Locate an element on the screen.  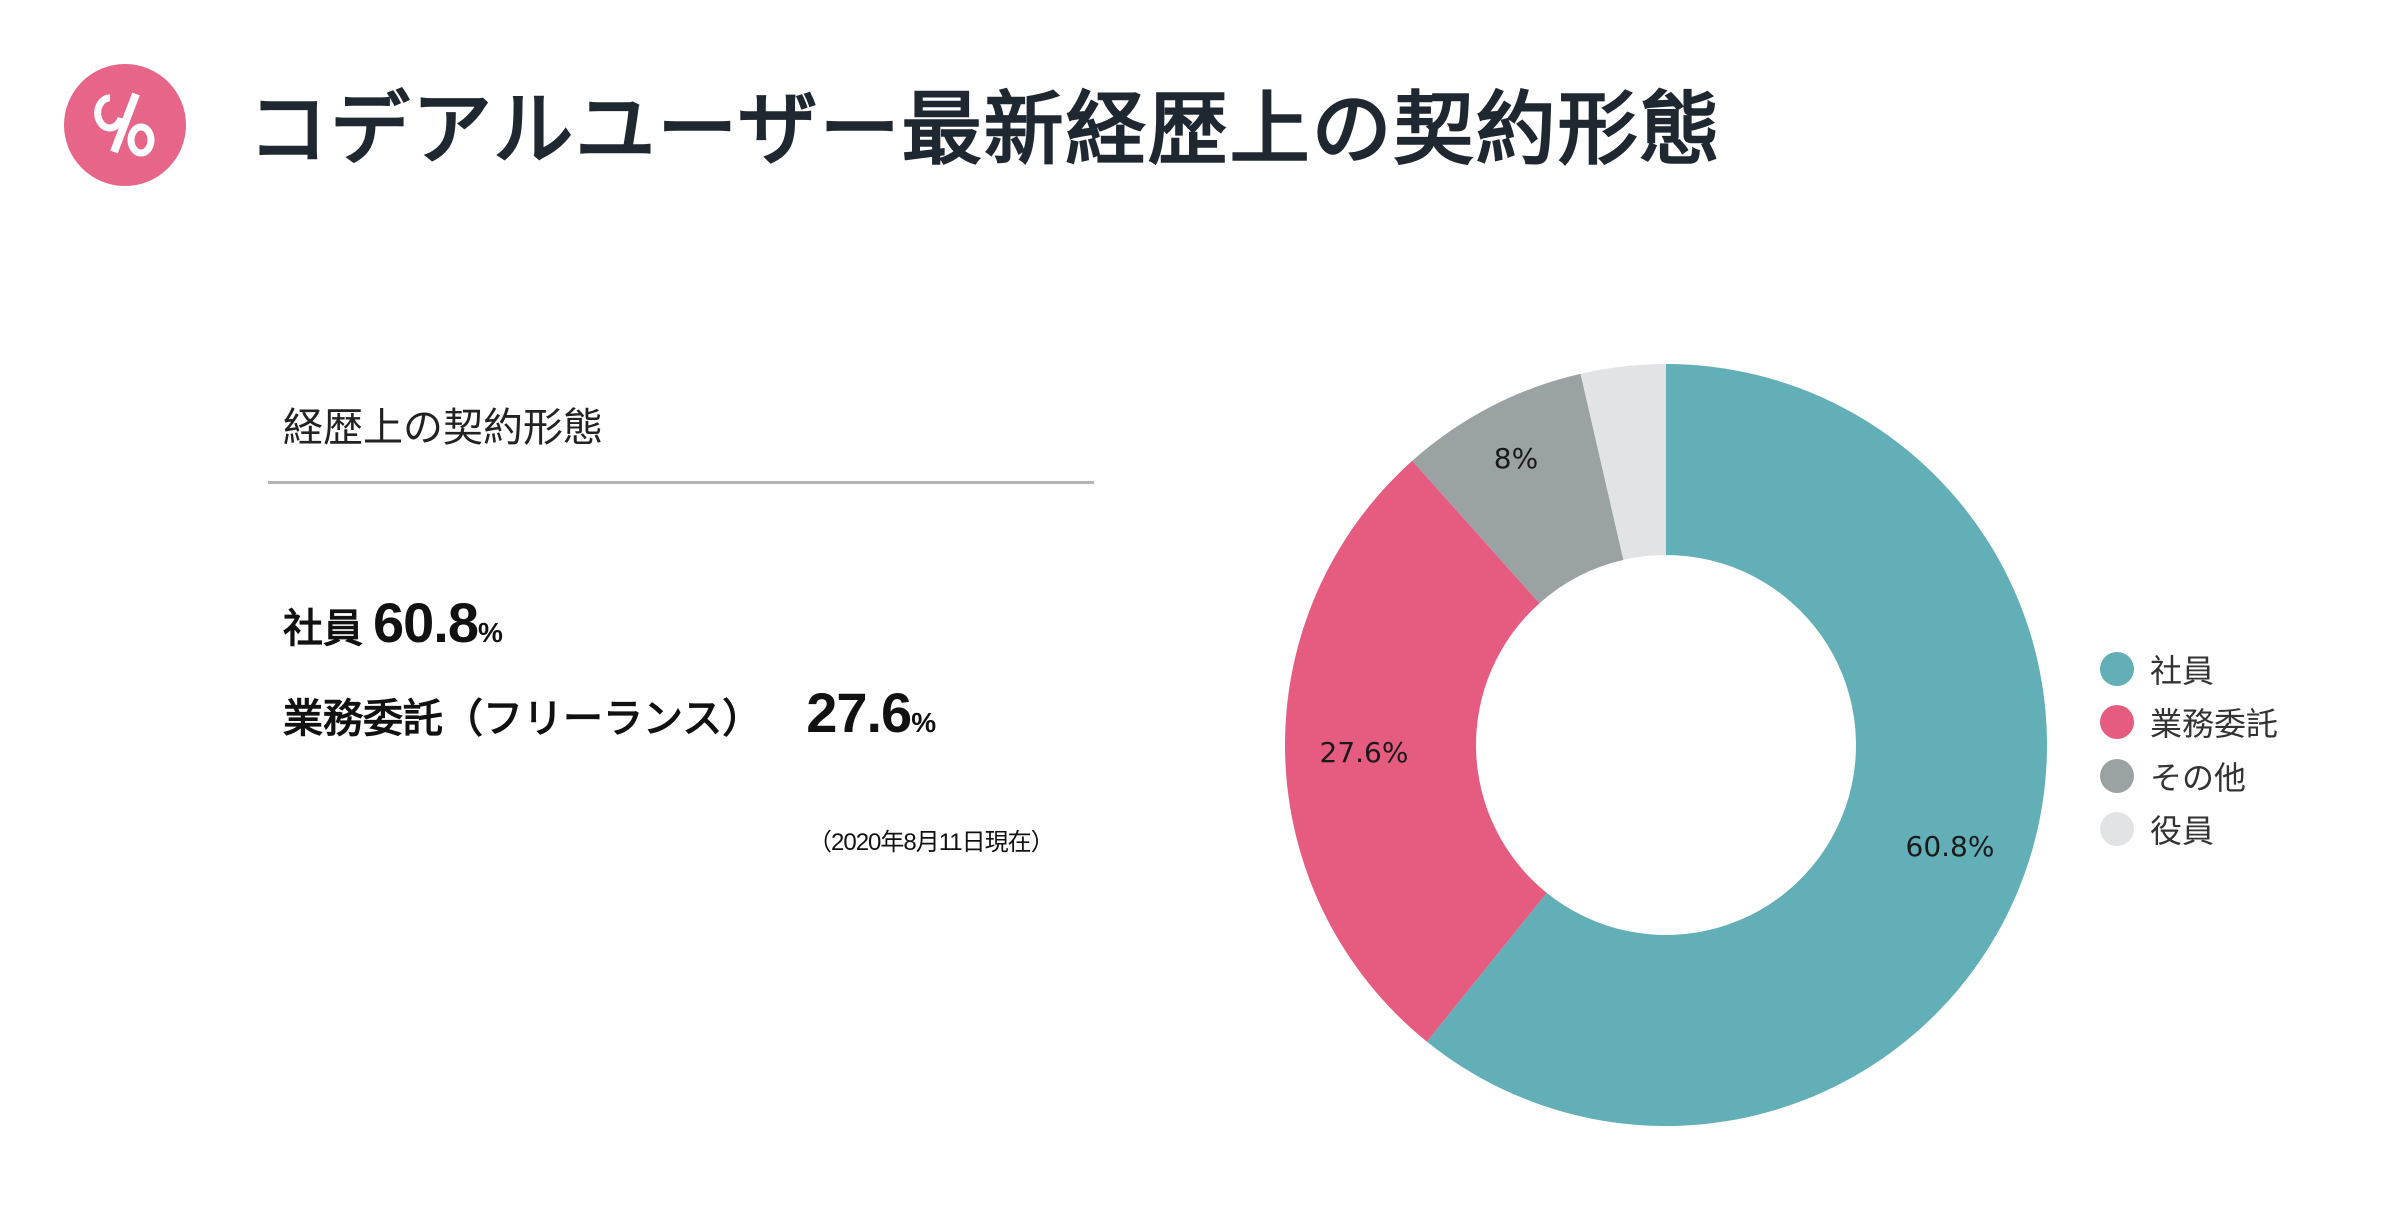
chart-legend: 社員 業務委託 その他 役員 is located at coordinates (2189, 749).